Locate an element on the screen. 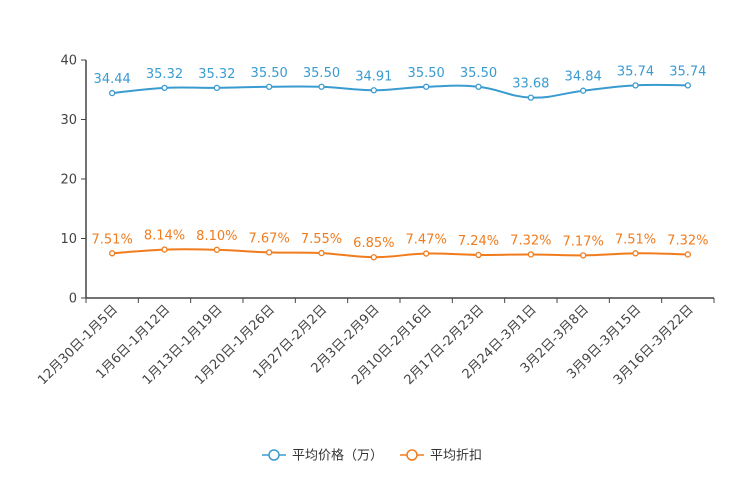  data-label: 6.85% is located at coordinates (373, 243).